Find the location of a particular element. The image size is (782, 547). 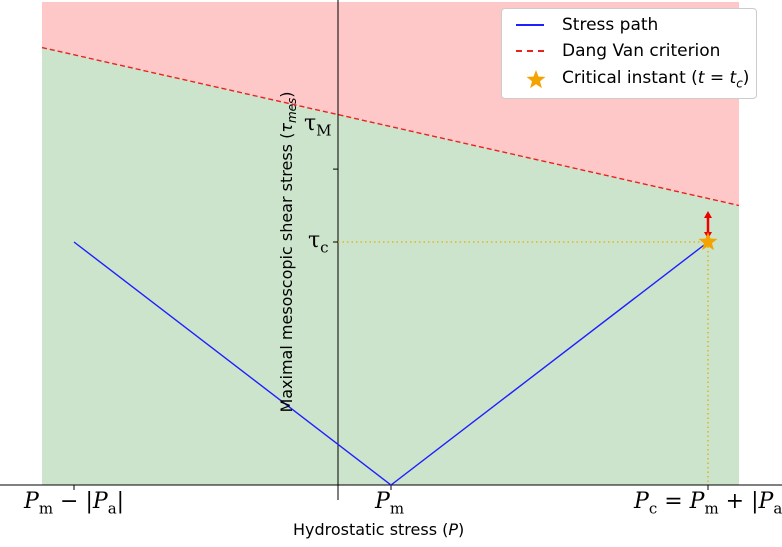

x-axis-label: Hydrostatic stress (P) is located at coordinates (379, 529).